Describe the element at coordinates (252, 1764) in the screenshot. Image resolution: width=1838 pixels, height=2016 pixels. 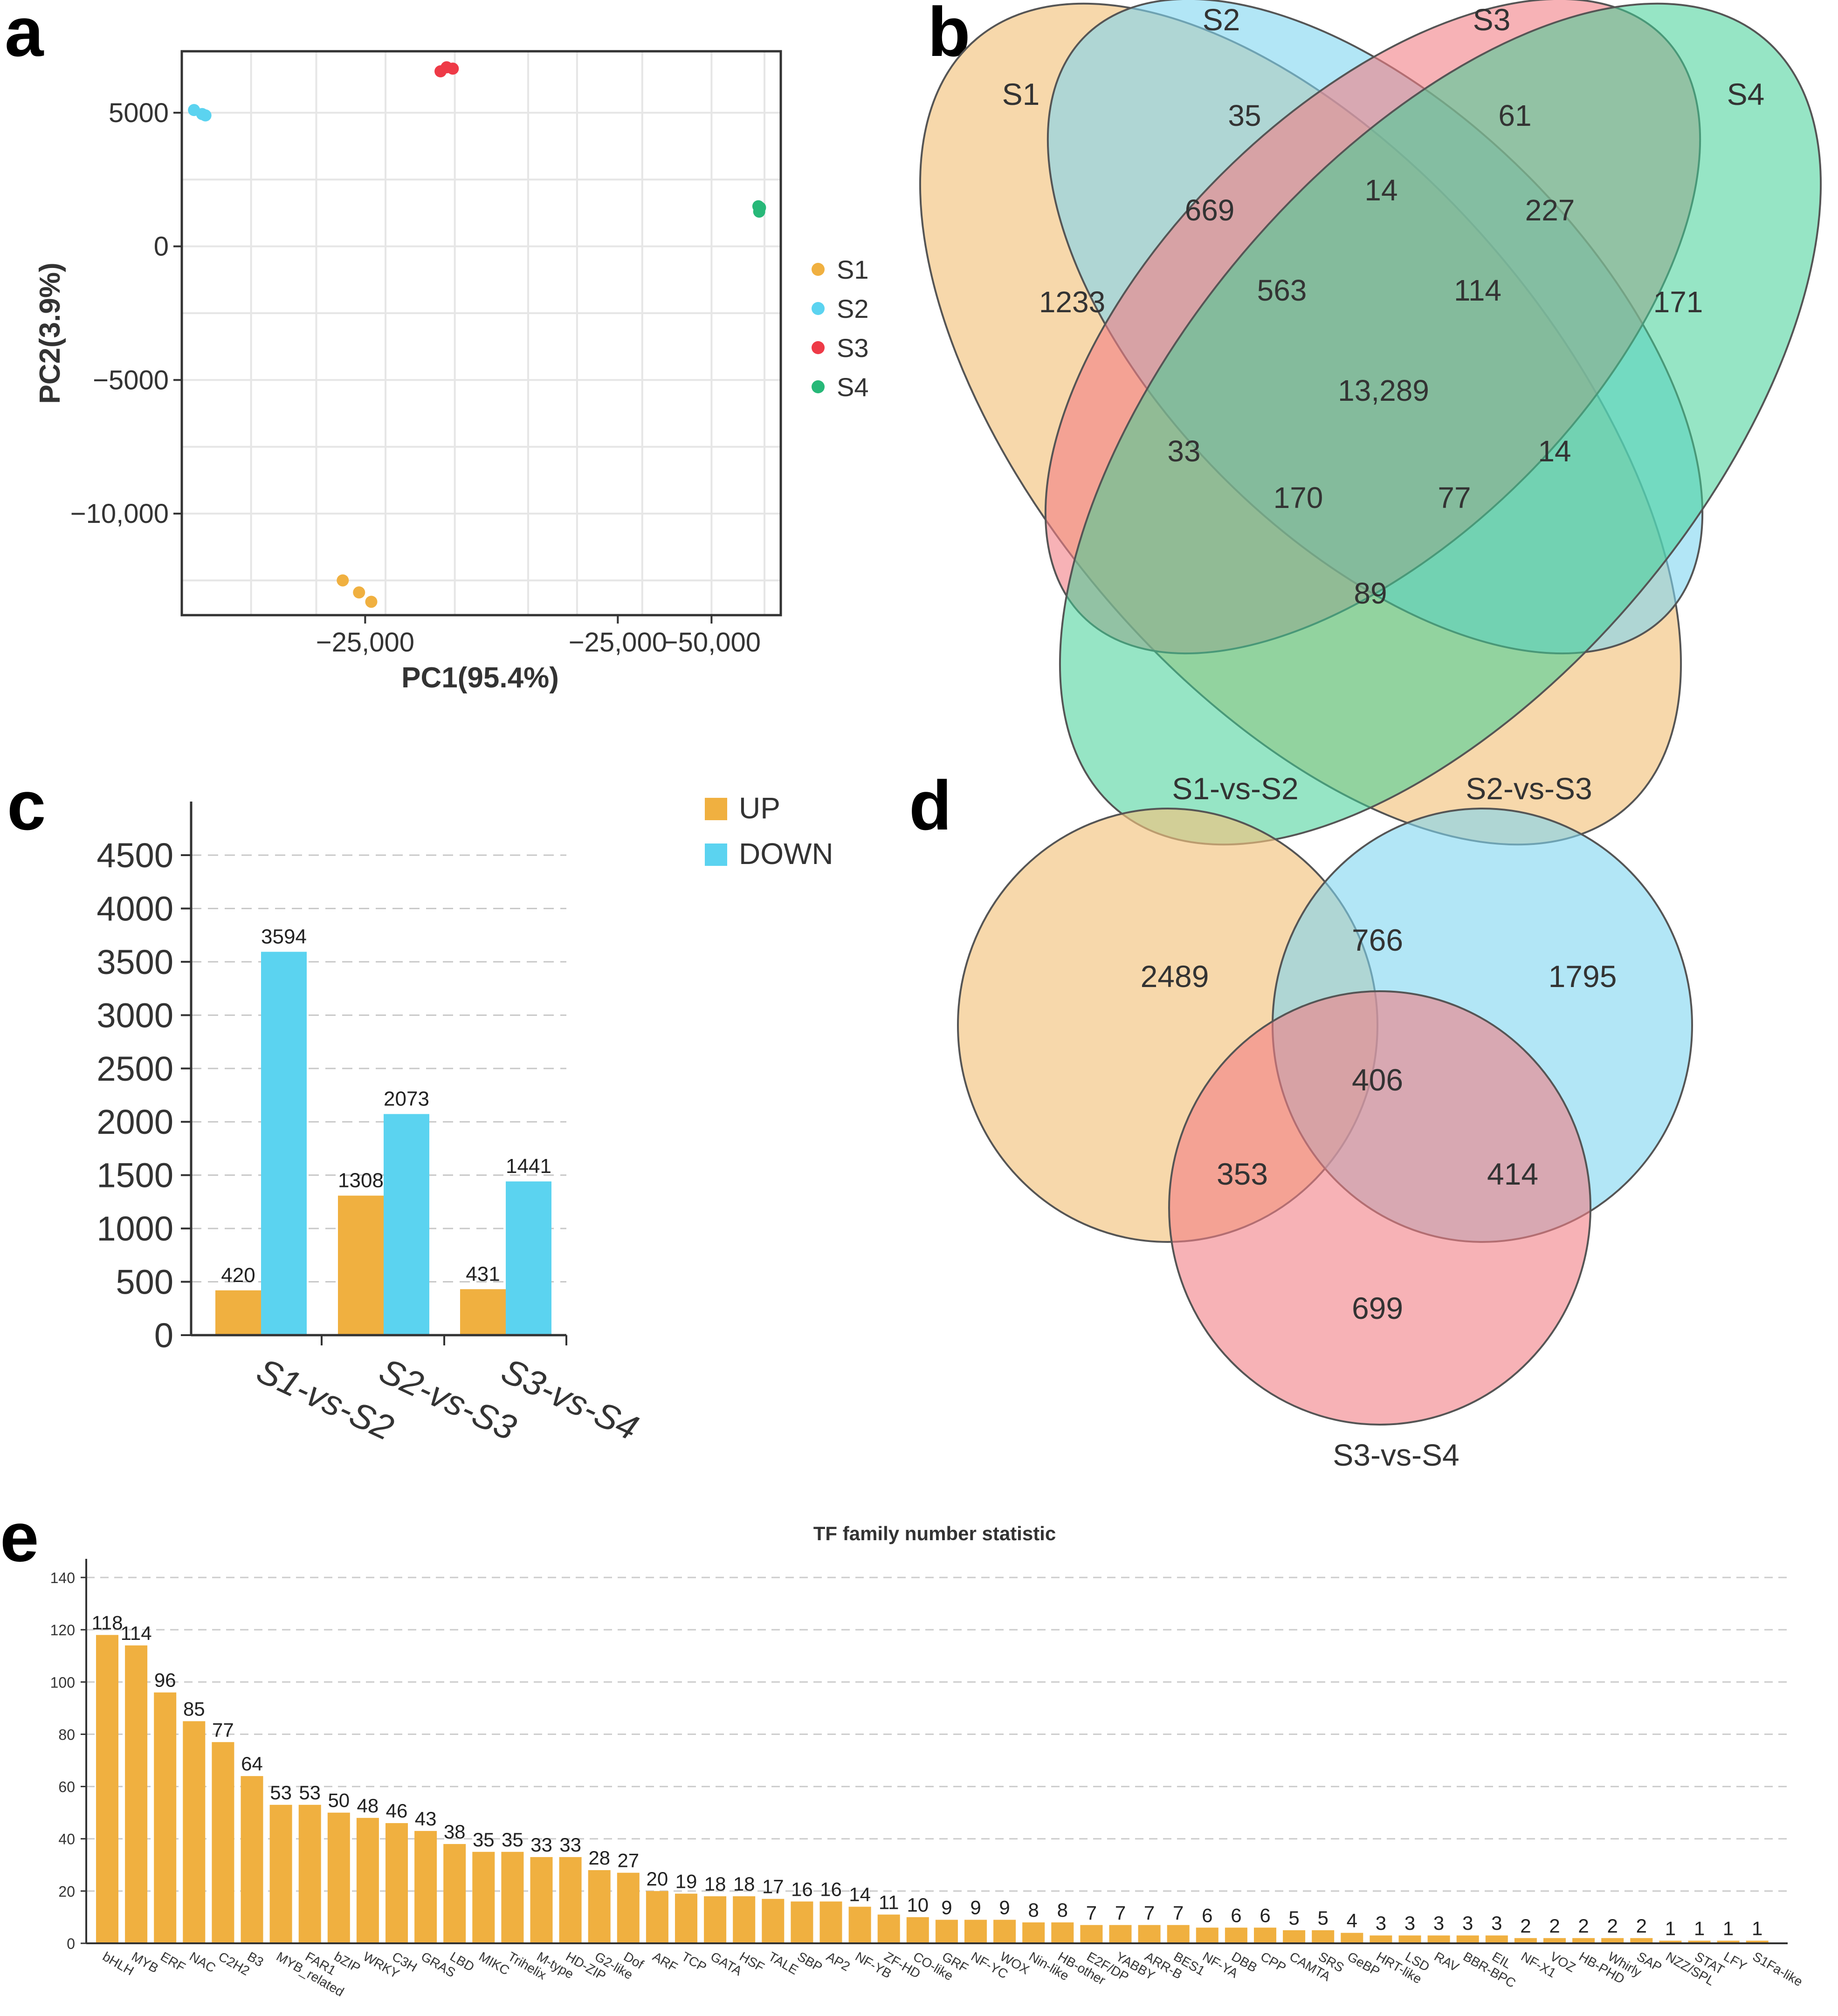
I see `tf-bar-value-label: 64` at that location.